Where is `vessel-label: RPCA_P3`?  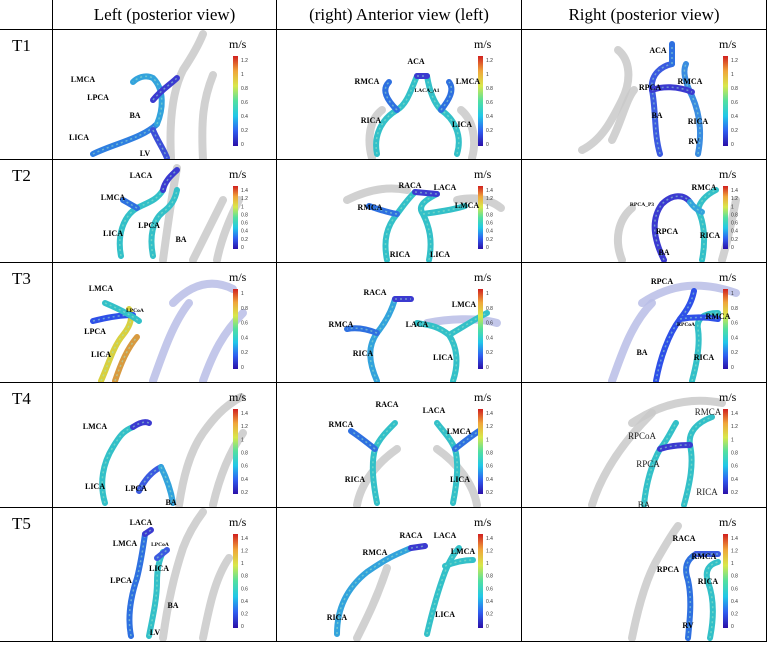 vessel-label: RPCA_P3 is located at coordinates (642, 205).